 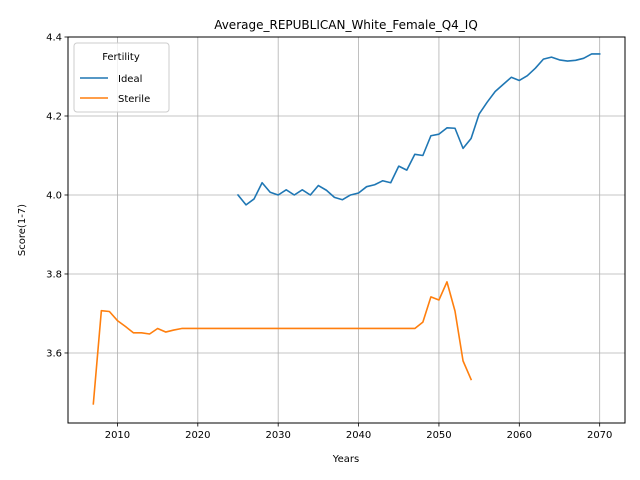 I want to click on y-tick-label: 4.0, so click(x=54, y=195).